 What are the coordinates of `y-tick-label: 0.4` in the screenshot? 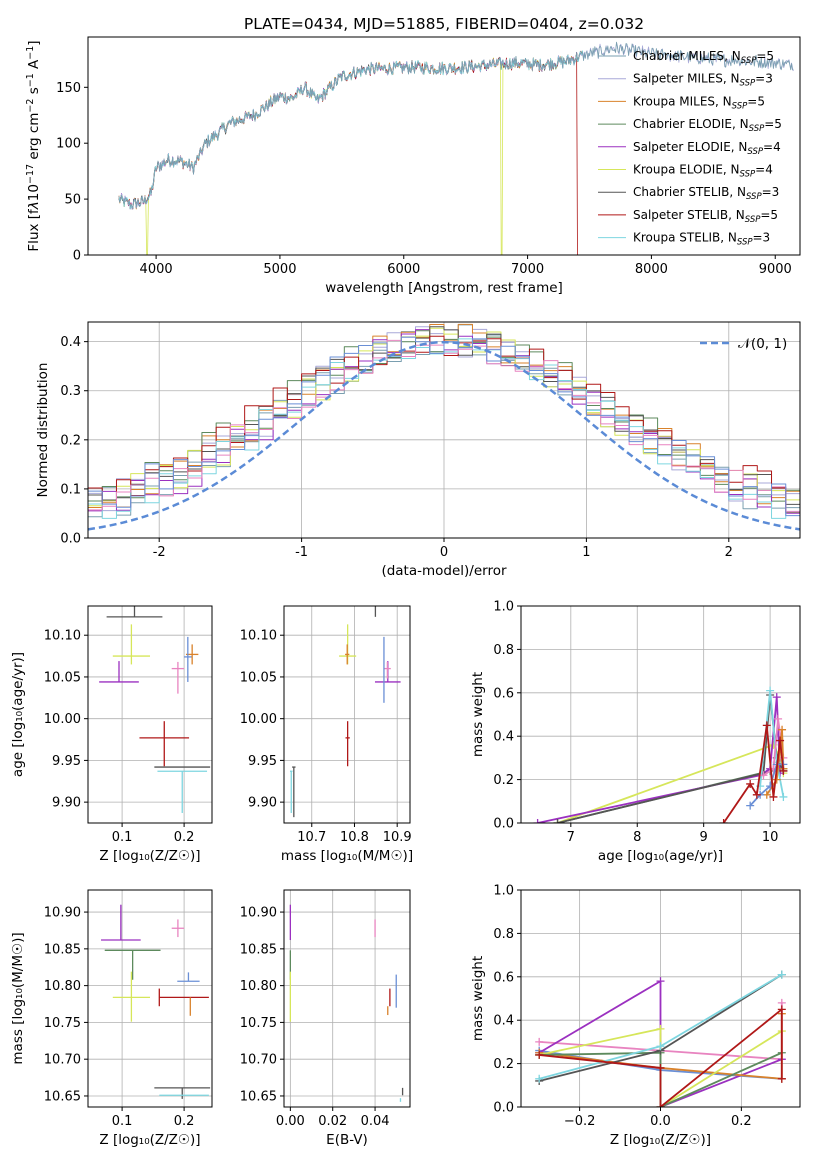 It's located at (70, 342).